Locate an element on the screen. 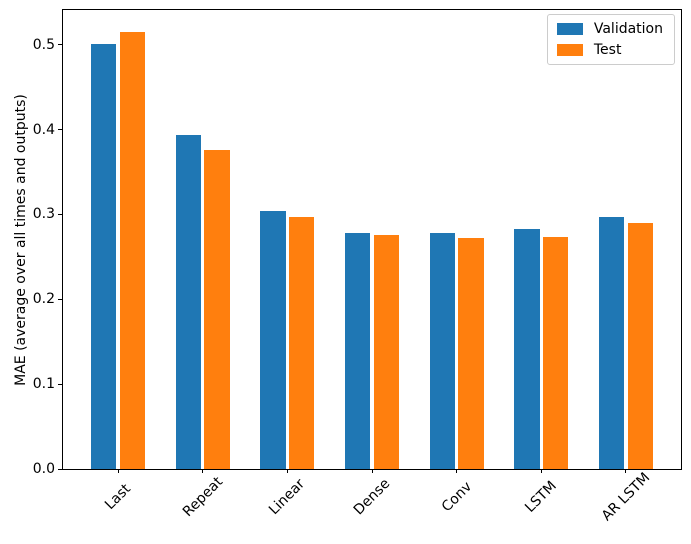 This screenshot has width=691, height=544. x-tick-label-last: Last is located at coordinates (118, 497).